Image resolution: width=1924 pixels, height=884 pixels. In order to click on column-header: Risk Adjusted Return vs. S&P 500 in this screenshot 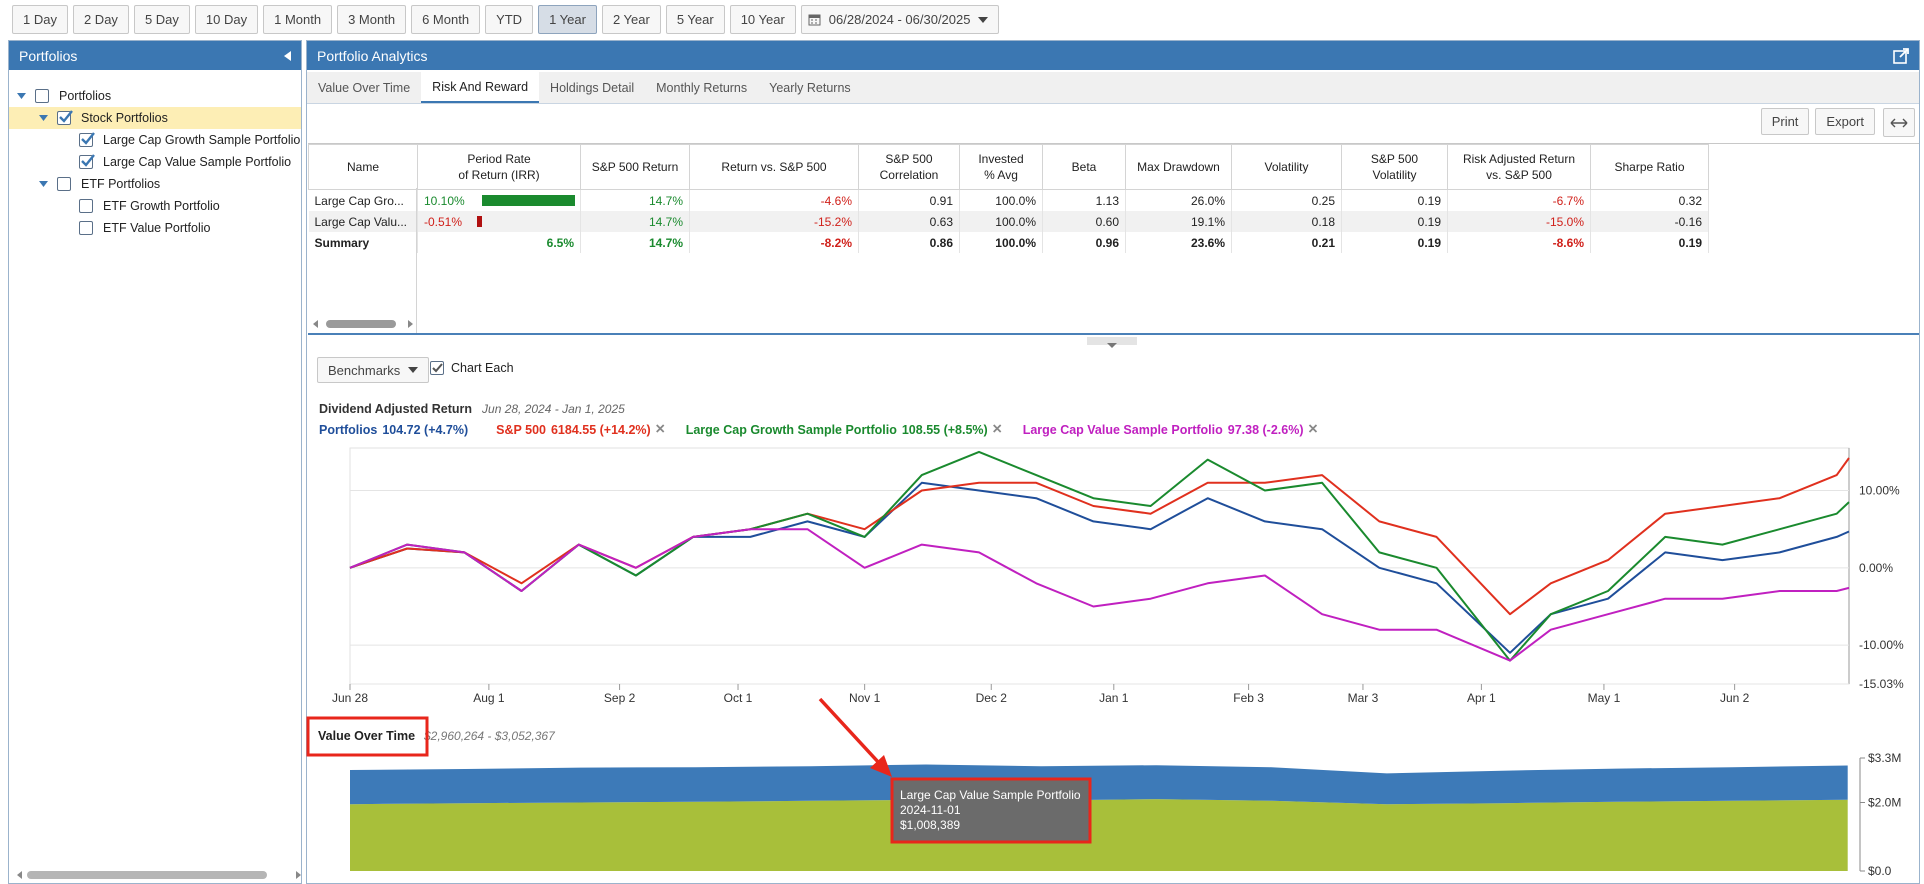, I will do `click(1519, 167)`.